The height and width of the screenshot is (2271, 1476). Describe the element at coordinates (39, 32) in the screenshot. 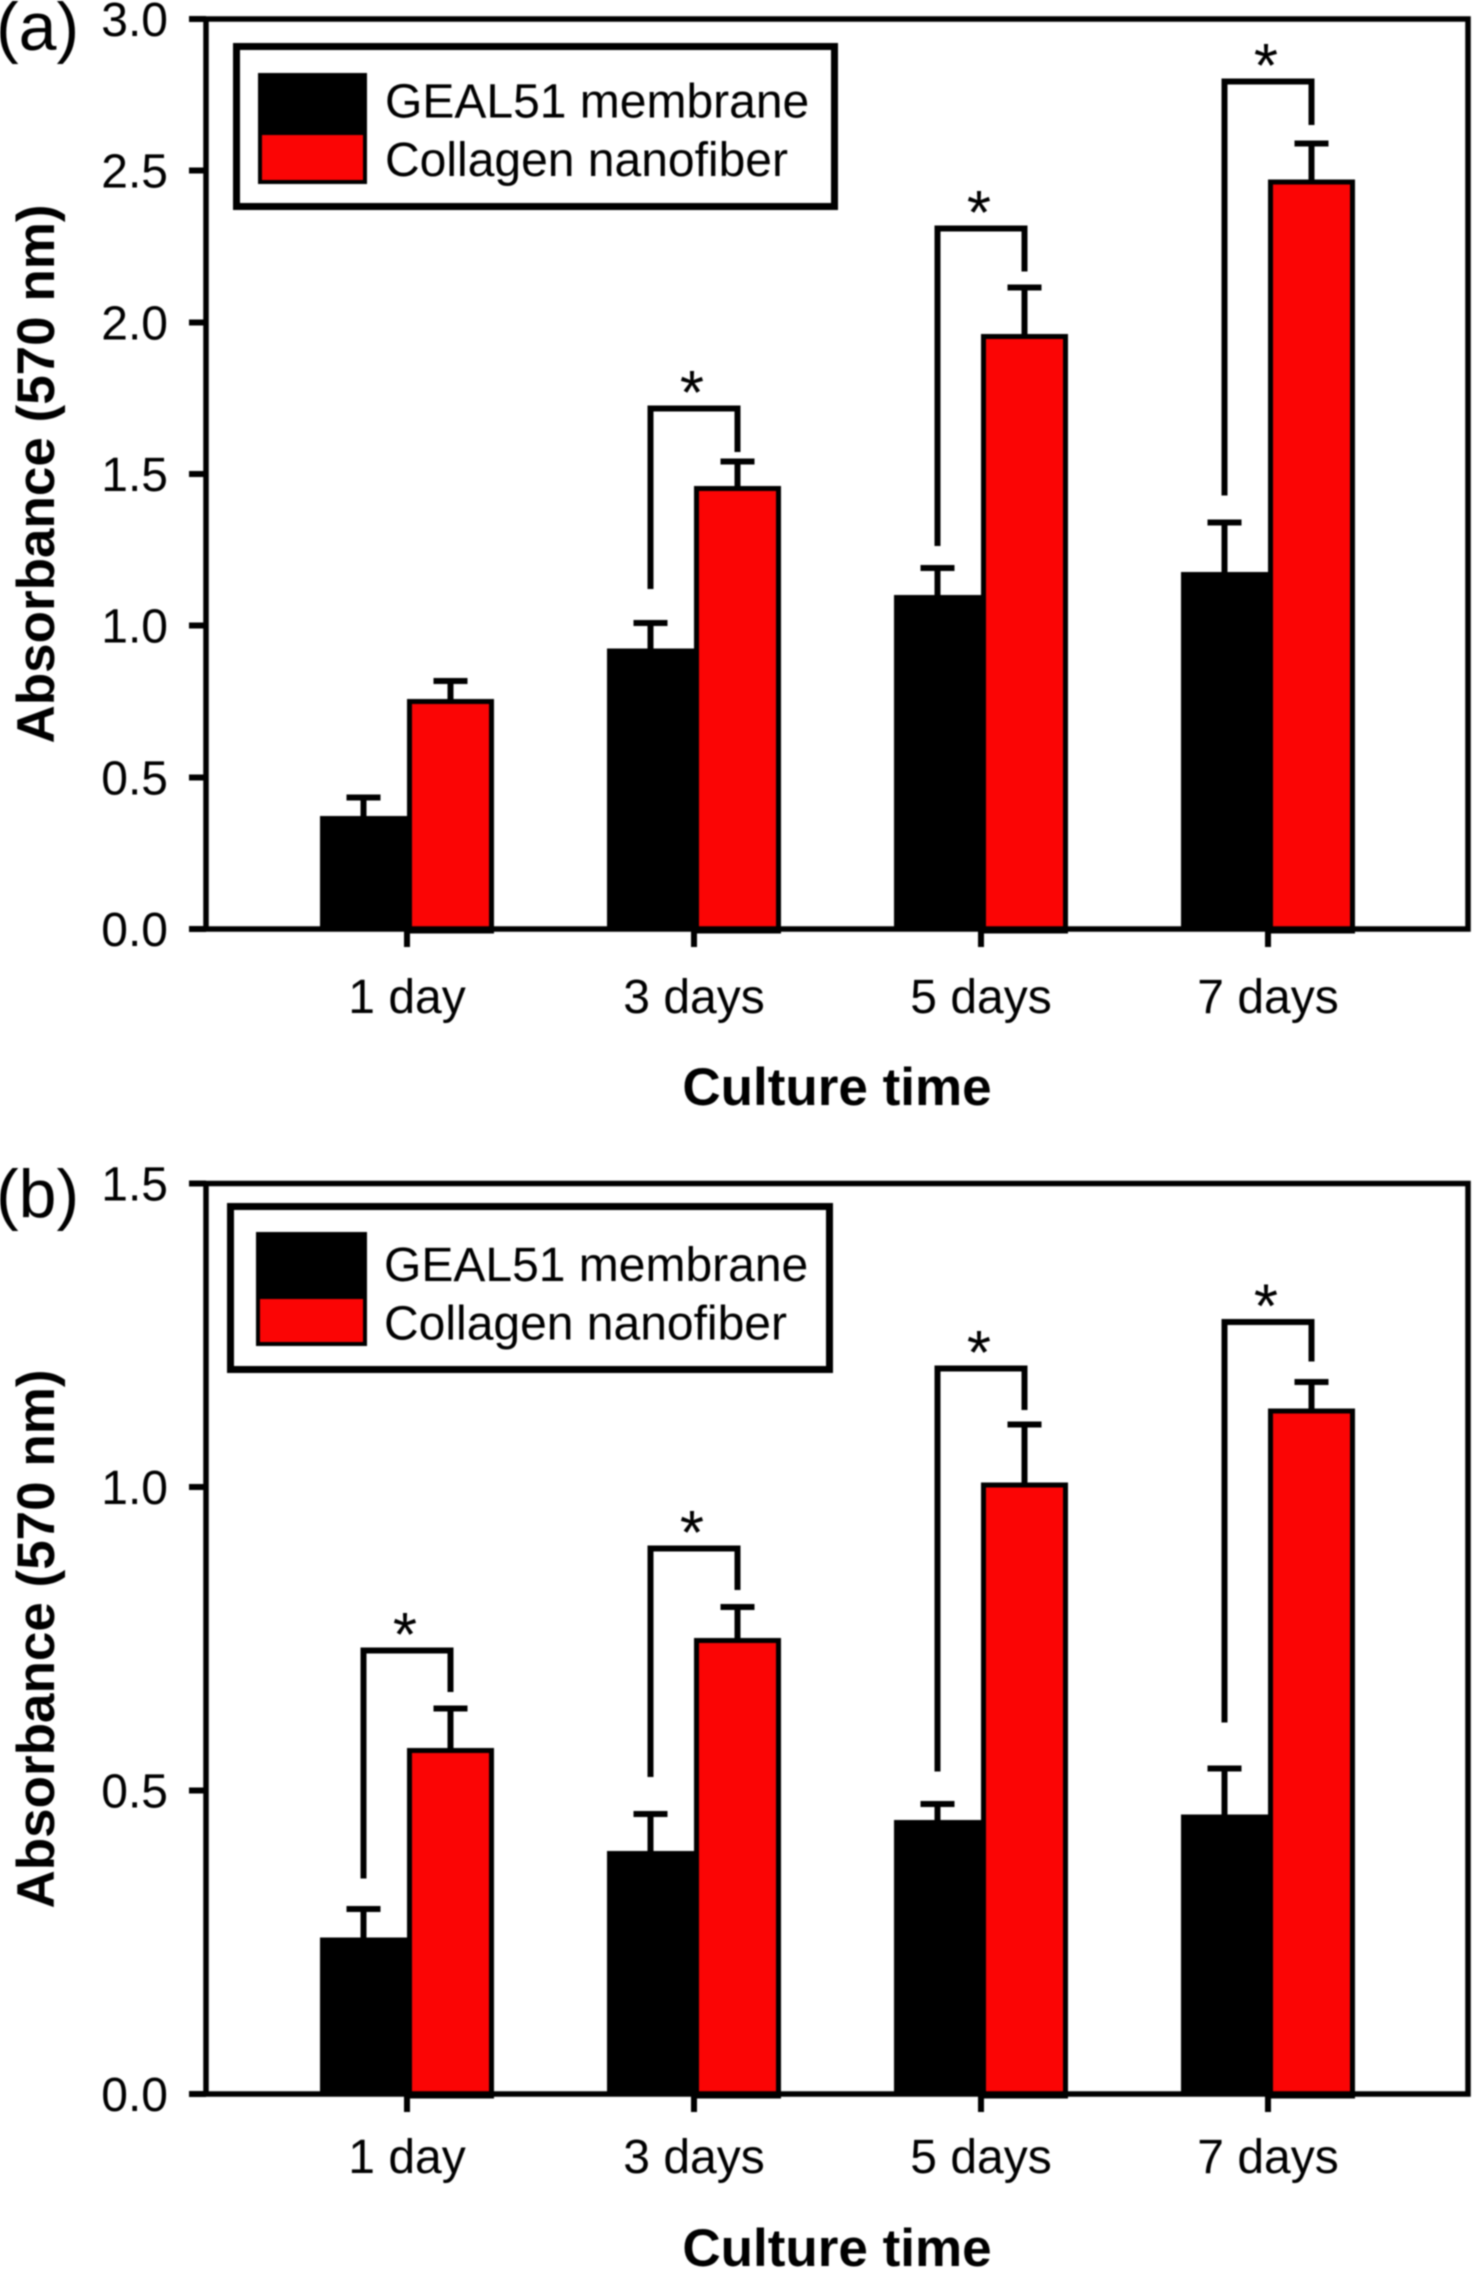

I see `svg-text: (a)` at that location.